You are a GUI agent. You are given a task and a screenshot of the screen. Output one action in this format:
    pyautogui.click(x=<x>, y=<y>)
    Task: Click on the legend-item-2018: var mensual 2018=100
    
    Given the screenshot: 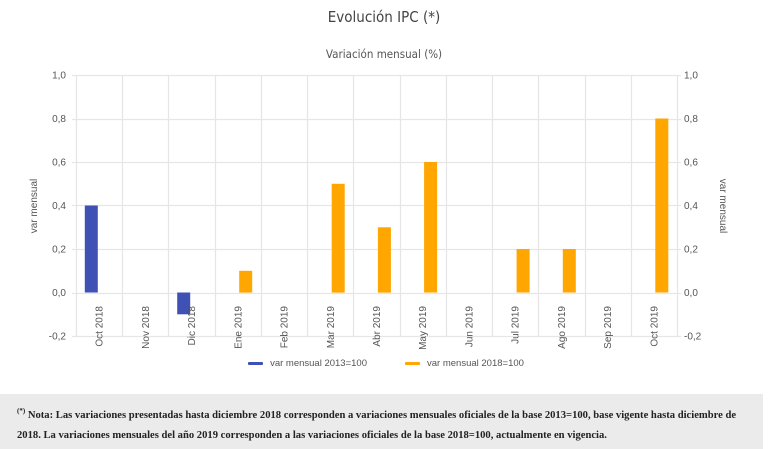 What is the action you would take?
    pyautogui.click(x=464, y=363)
    